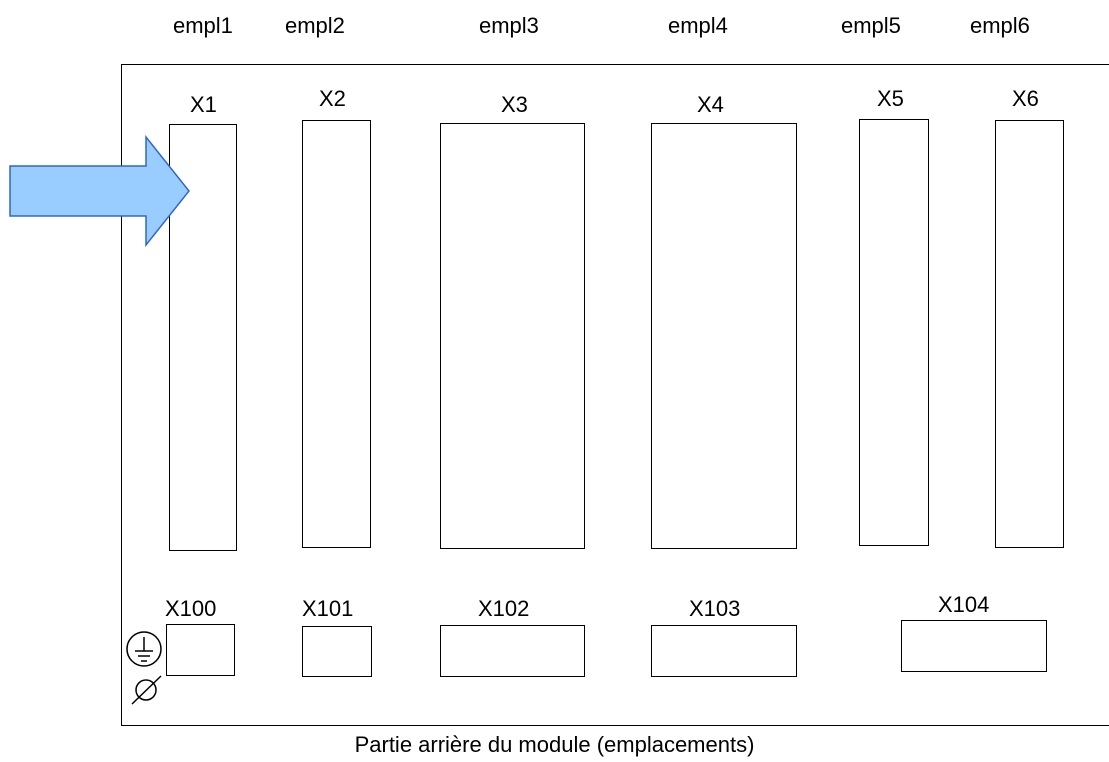 The height and width of the screenshot is (762, 1109). I want to click on diagram-caption: Partie arrière du module (emplacements), so click(554, 744).